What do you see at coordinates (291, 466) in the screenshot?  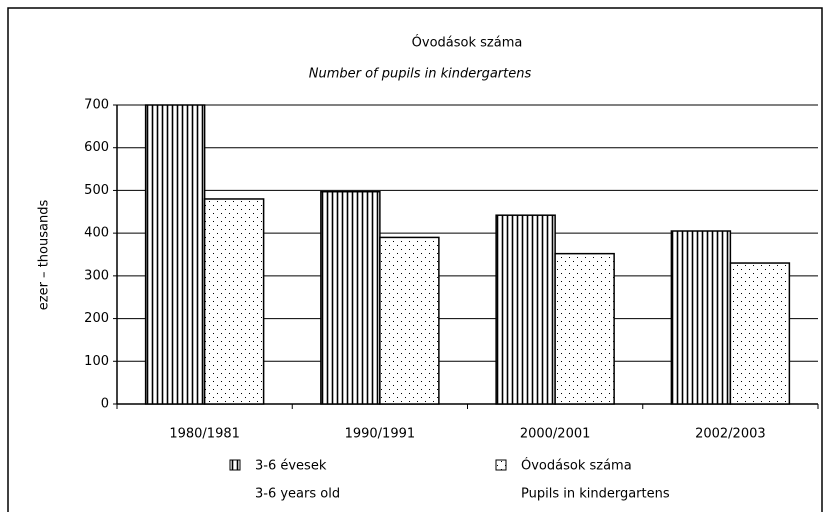 I see `legend-label: 3-6 évesek` at bounding box center [291, 466].